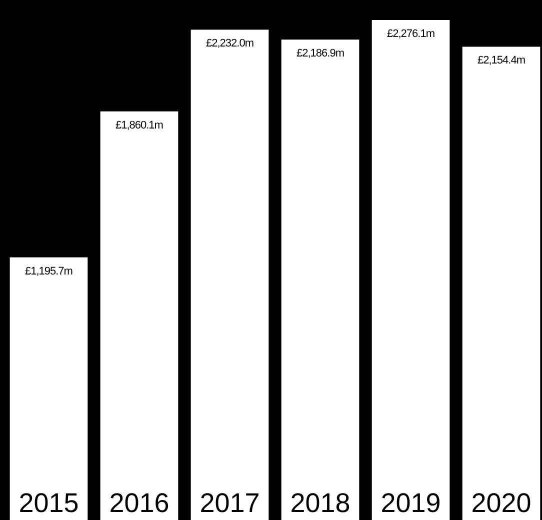  Describe the element at coordinates (410, 503) in the screenshot. I see `x-tick-label: 2019` at that location.